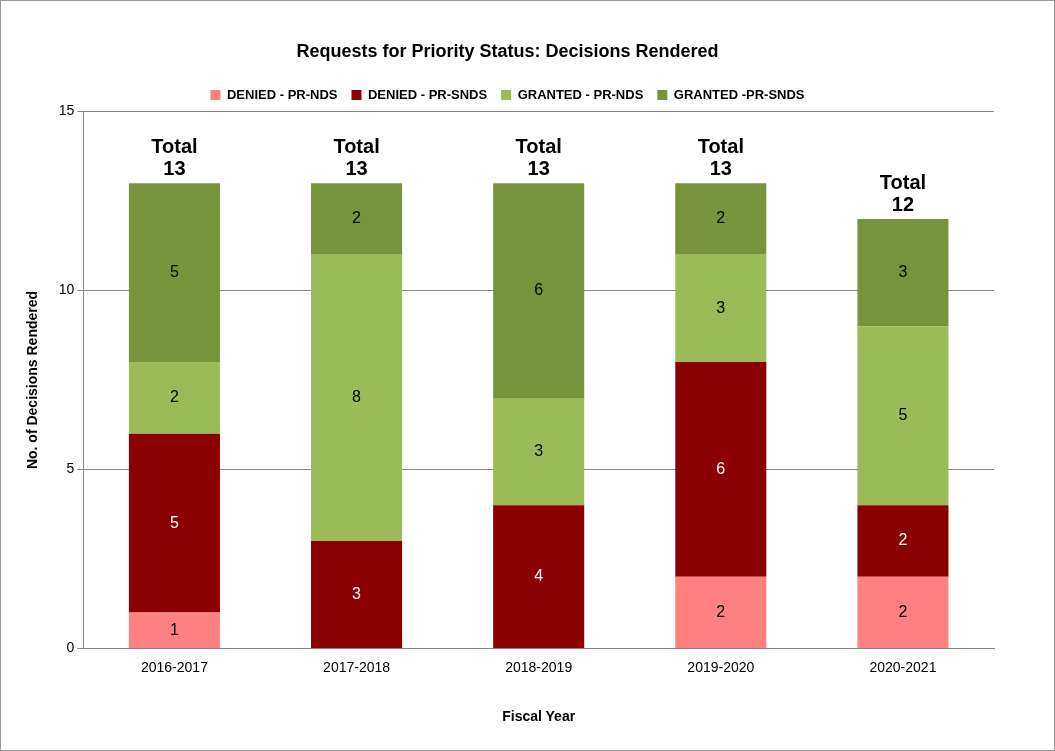 The height and width of the screenshot is (751, 1055). Describe the element at coordinates (174, 666) in the screenshot. I see `x-tick-label: 2016-2017` at that location.